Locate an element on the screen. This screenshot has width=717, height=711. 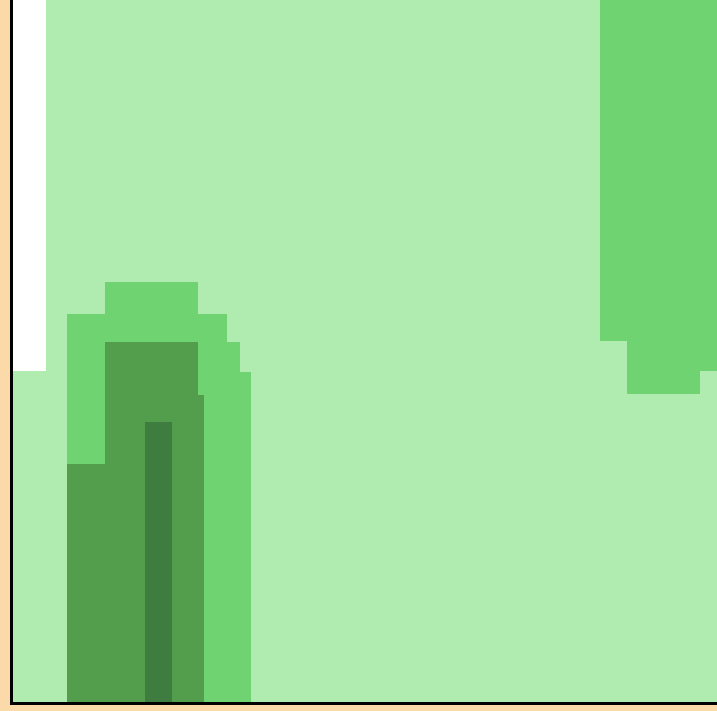
viewport-left-edge is located at coordinates (11, 352).